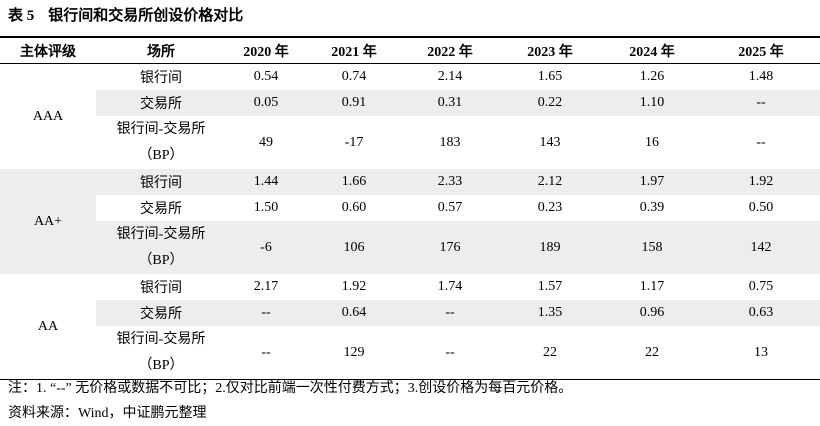 Image resolution: width=820 pixels, height=426 pixels. Describe the element at coordinates (107, 413) in the screenshot. I see `note-line: 资料来源：Wind，中证鹏元整理` at that location.